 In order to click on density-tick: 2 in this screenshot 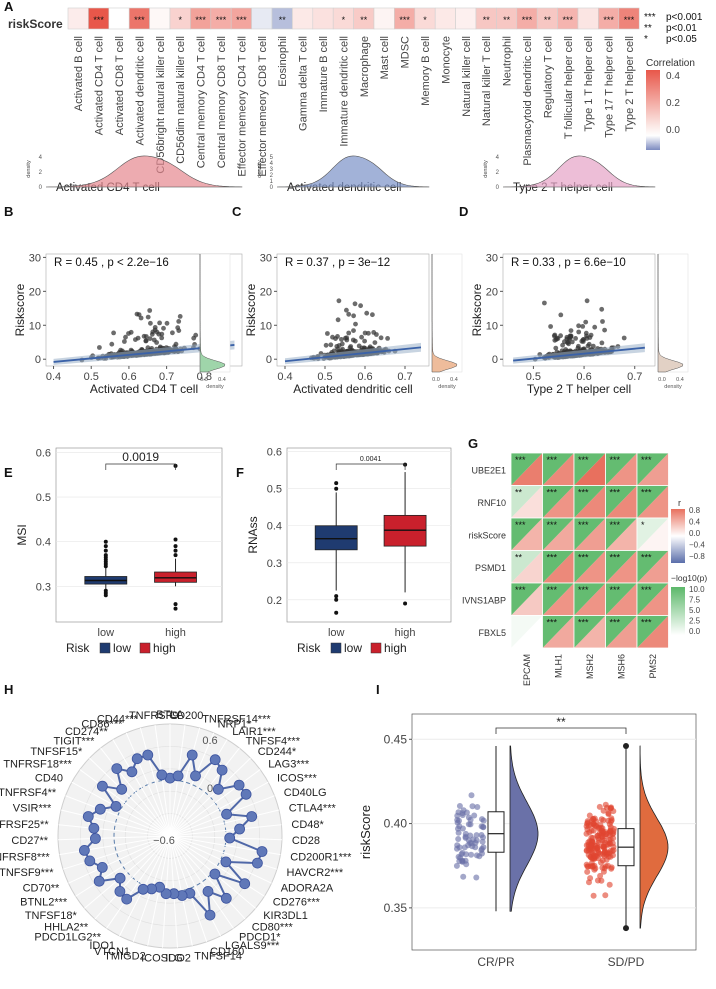, I will do `click(41, 173)`.